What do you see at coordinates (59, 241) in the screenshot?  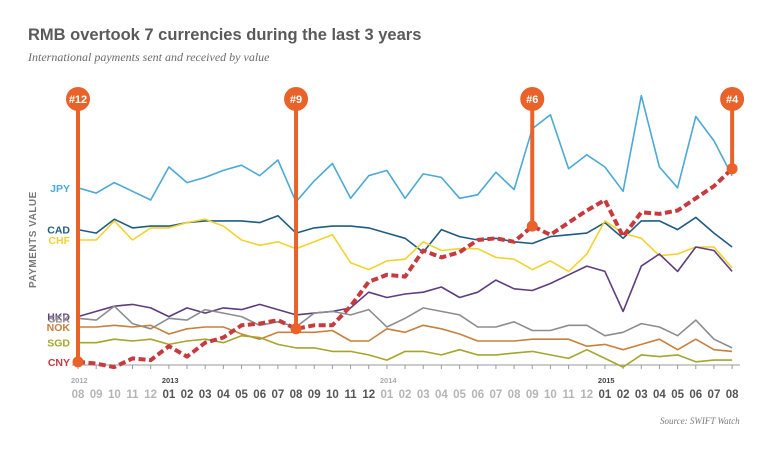 I see `series-label-chf: CHF` at bounding box center [59, 241].